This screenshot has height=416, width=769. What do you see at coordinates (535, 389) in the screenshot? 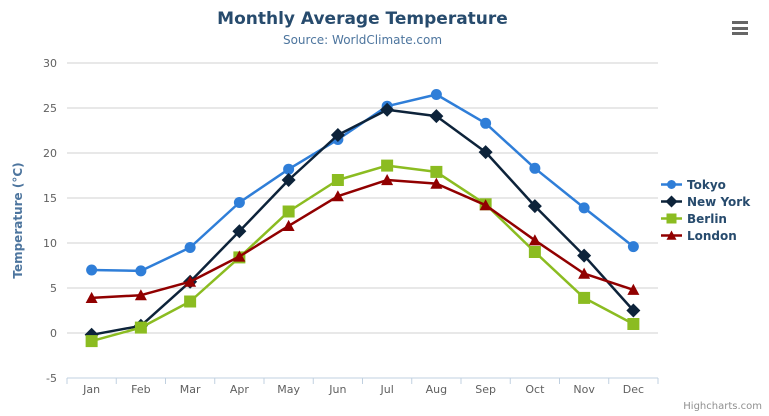
I see `svg-text: Oct` at bounding box center [535, 389].